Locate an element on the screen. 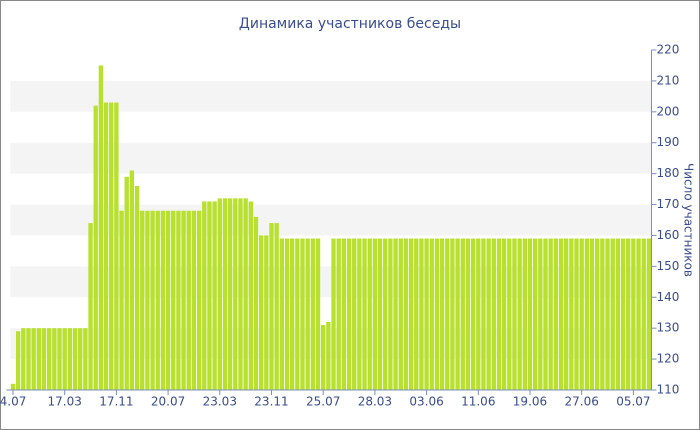 The width and height of the screenshot is (700, 430). chart-title: Динамика участников беседы is located at coordinates (350, 24).